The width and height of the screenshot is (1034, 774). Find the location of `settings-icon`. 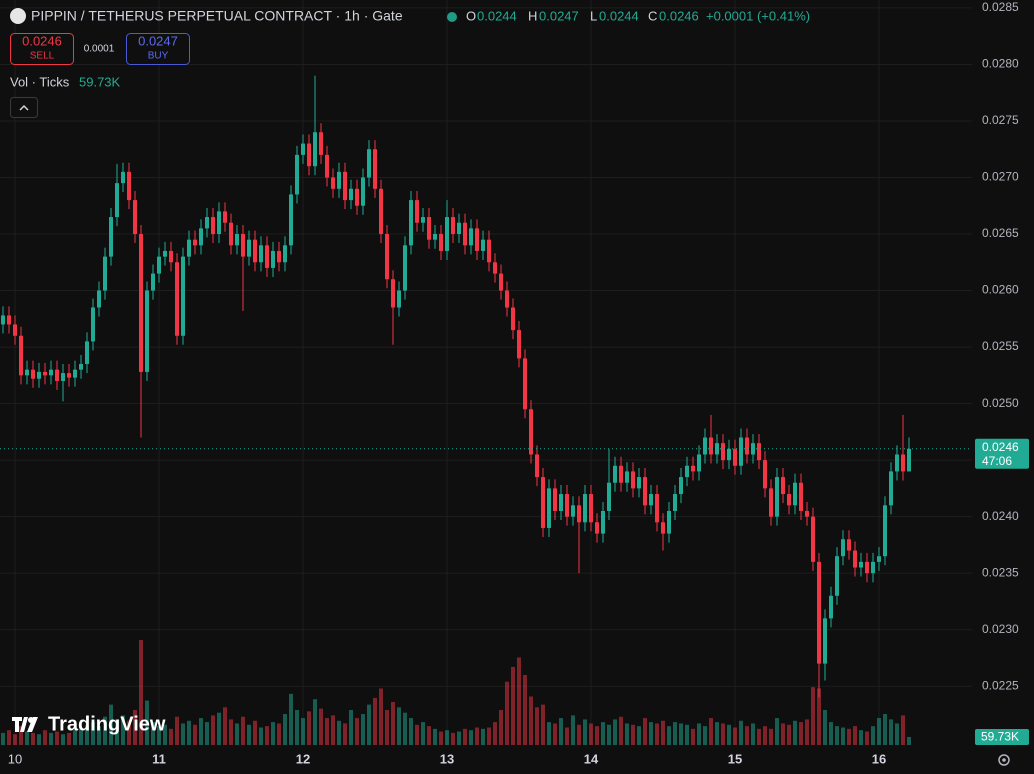

settings-icon is located at coordinates (1004, 760).